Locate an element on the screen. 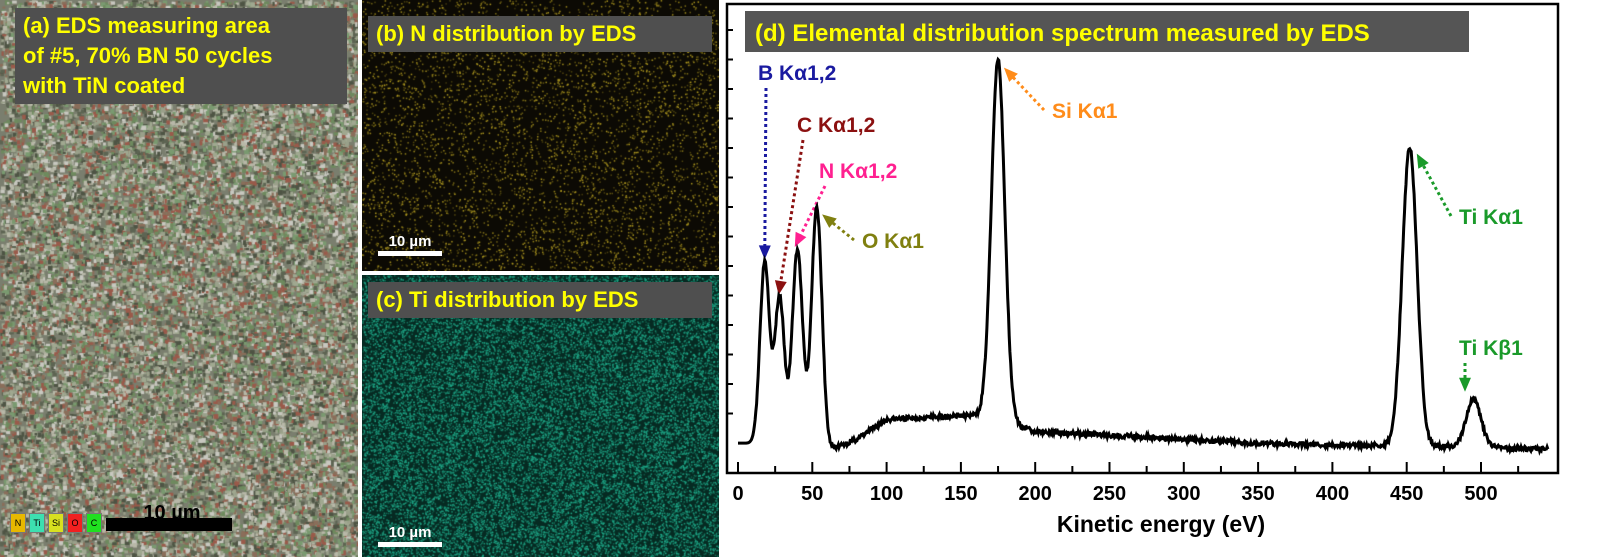 Image resolution: width=1600 pixels, height=557 pixels. x-tick-label: 200 is located at coordinates (1035, 494).